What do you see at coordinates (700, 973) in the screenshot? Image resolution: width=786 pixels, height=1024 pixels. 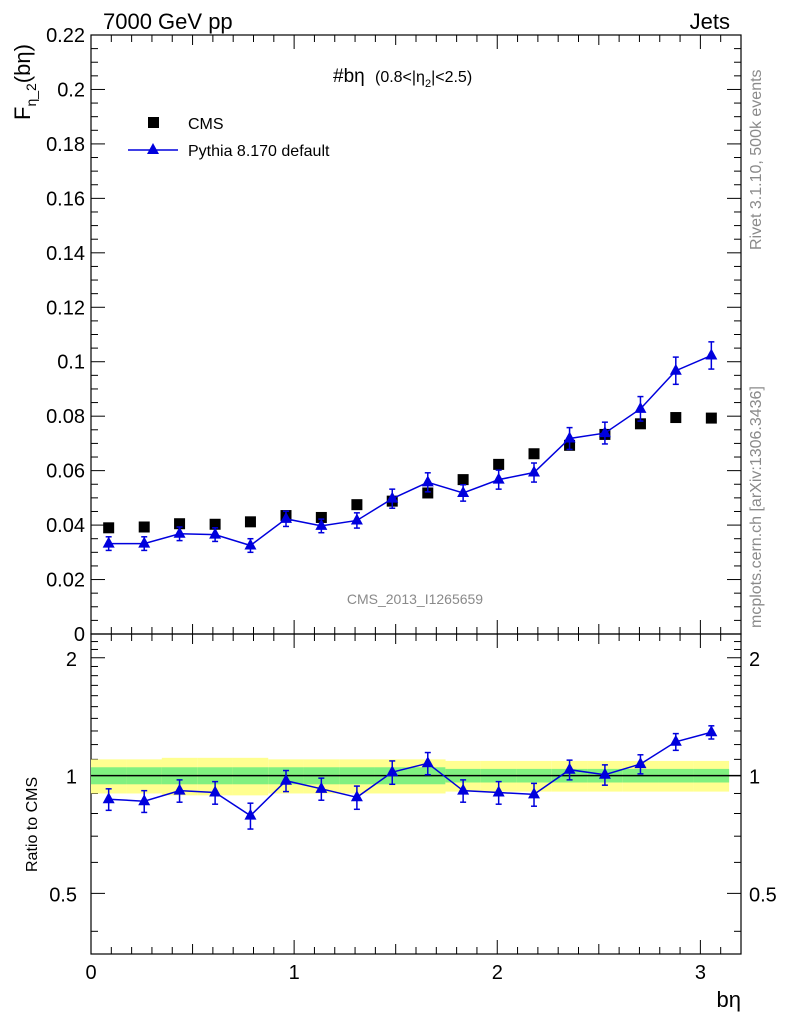 I see `x-tick-label: 3` at bounding box center [700, 973].